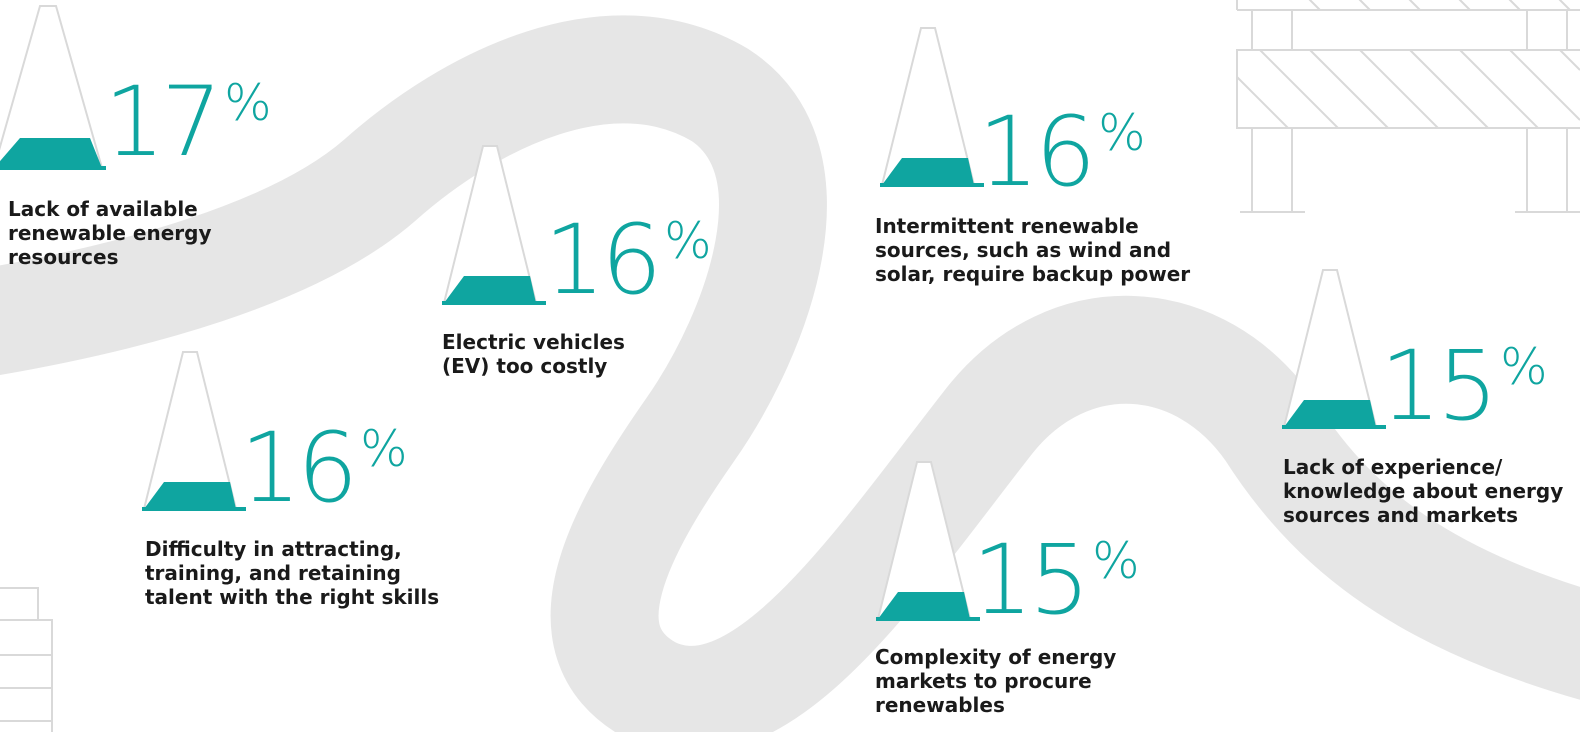  I want to click on stat-percentage: 17%, so click(188, 122).